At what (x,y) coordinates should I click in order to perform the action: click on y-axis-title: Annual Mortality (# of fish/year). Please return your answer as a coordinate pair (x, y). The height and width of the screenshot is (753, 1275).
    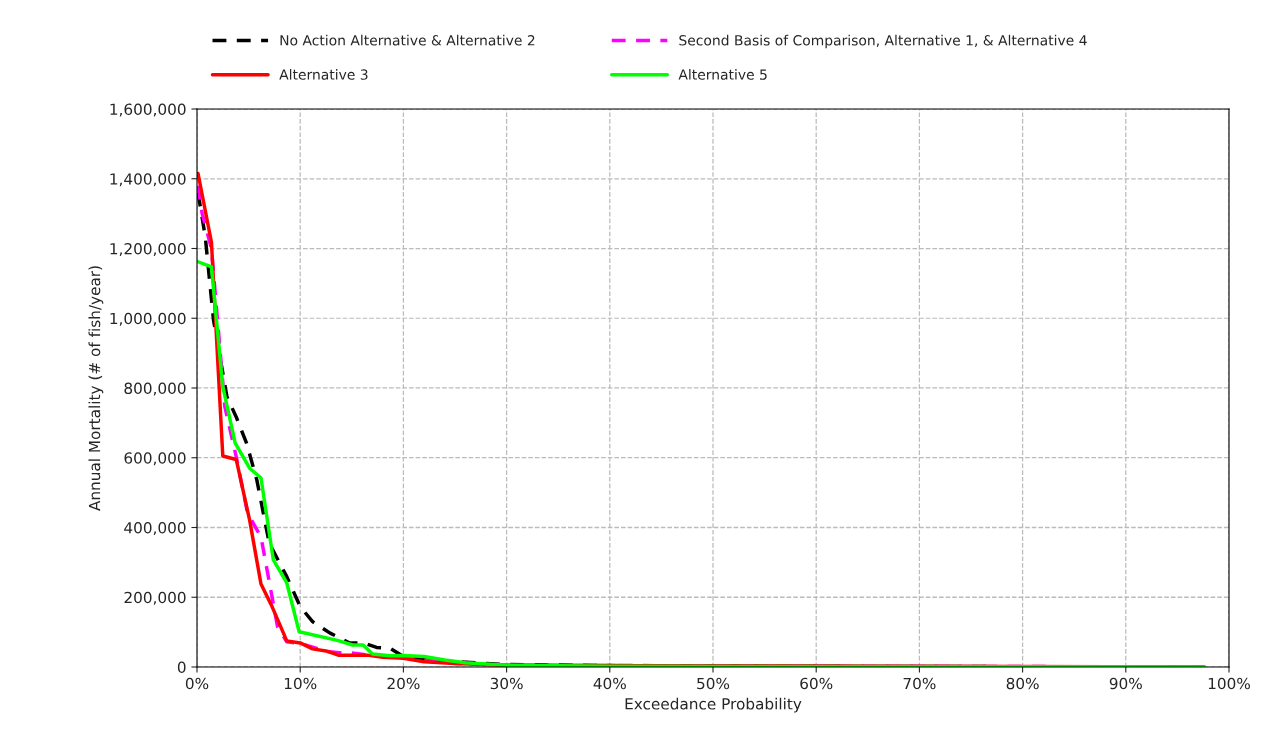
    Looking at the image, I should click on (96, 388).